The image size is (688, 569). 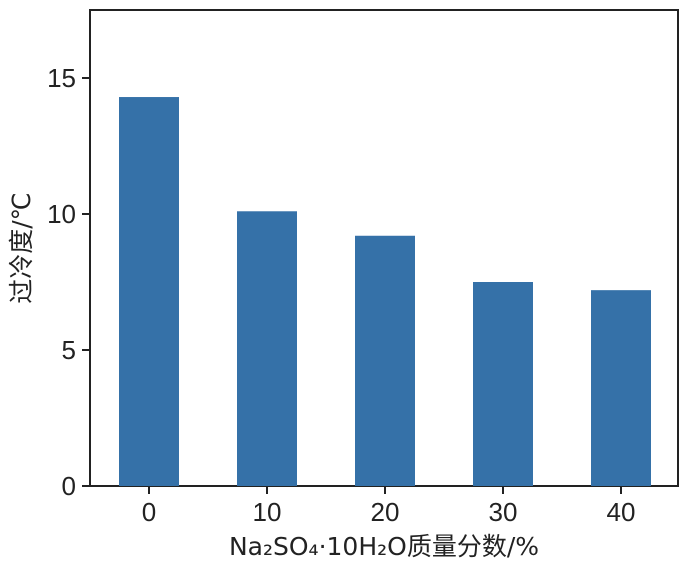 I want to click on y-tick-label: 0, so click(x=69, y=486).